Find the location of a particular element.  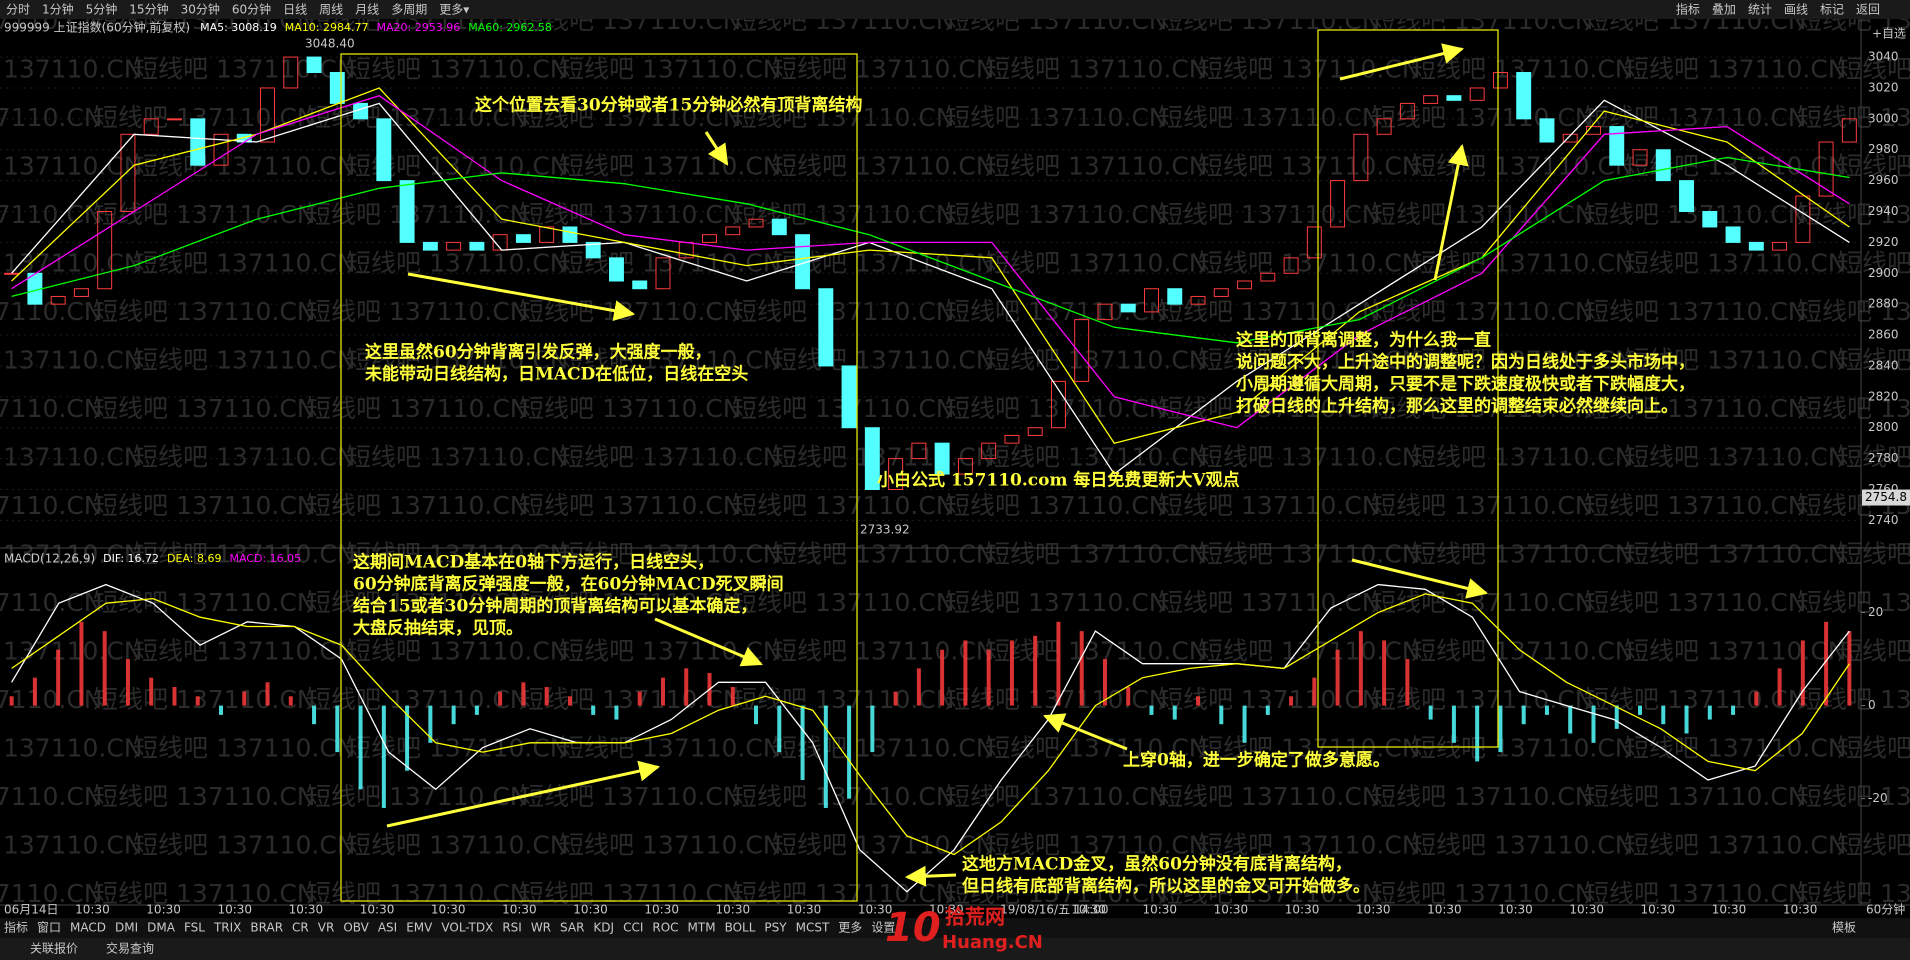

macd-legend: DEA: 8.69 is located at coordinates (194, 558).